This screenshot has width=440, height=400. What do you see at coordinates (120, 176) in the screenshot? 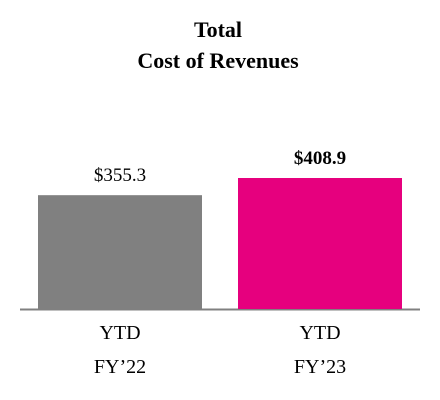
I see `value-label: $355.3` at bounding box center [120, 176].